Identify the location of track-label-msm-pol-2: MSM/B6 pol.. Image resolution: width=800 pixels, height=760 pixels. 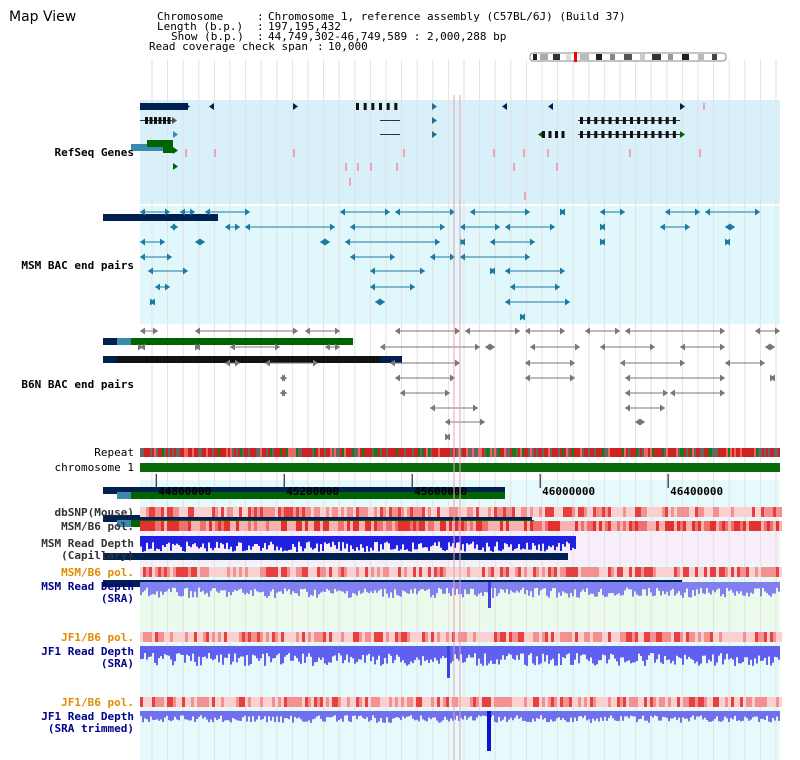
(97, 572).